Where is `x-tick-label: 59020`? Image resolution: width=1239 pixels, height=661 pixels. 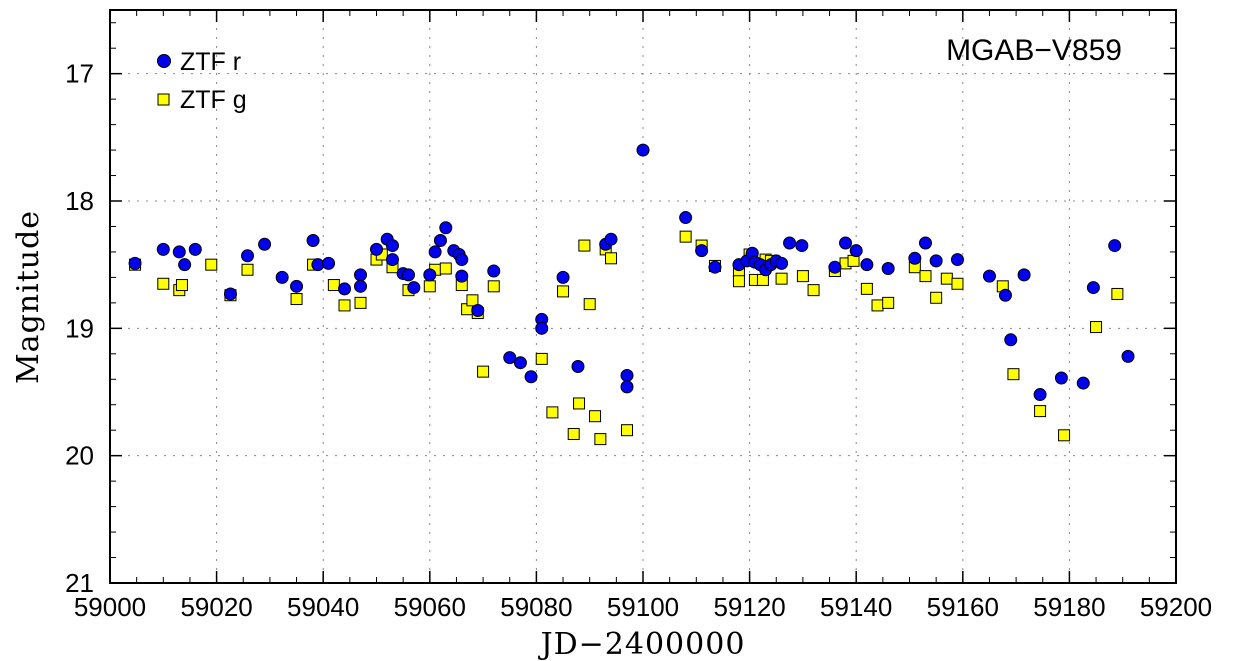
x-tick-label: 59020 is located at coordinates (216, 607).